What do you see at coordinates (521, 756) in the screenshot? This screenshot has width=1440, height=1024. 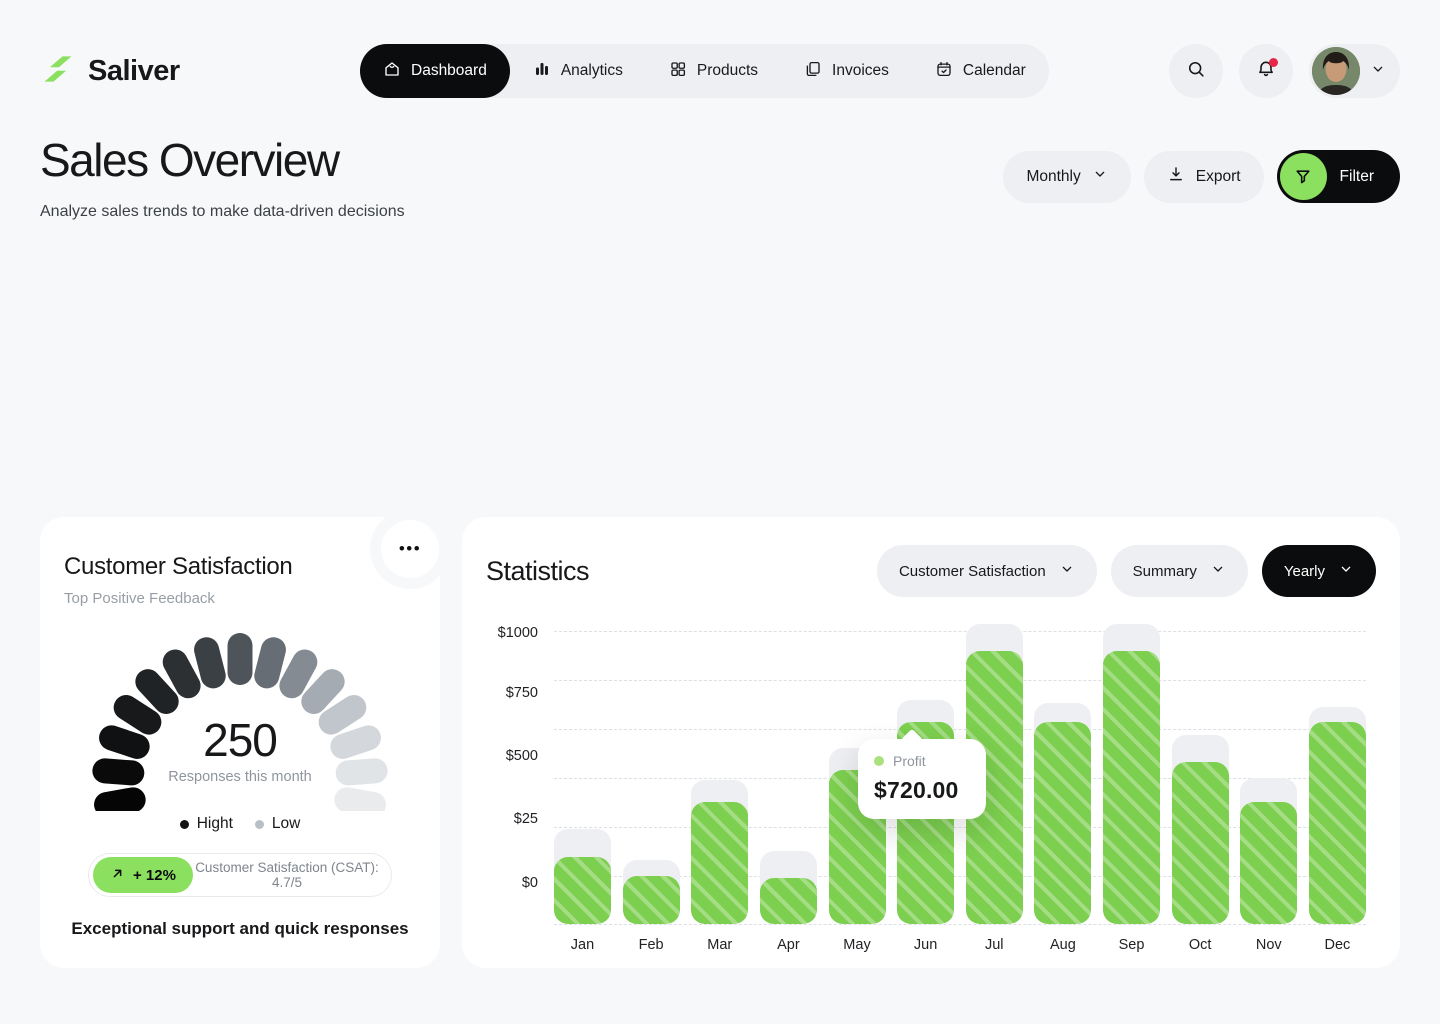 I see `y-tick: $500` at bounding box center [521, 756].